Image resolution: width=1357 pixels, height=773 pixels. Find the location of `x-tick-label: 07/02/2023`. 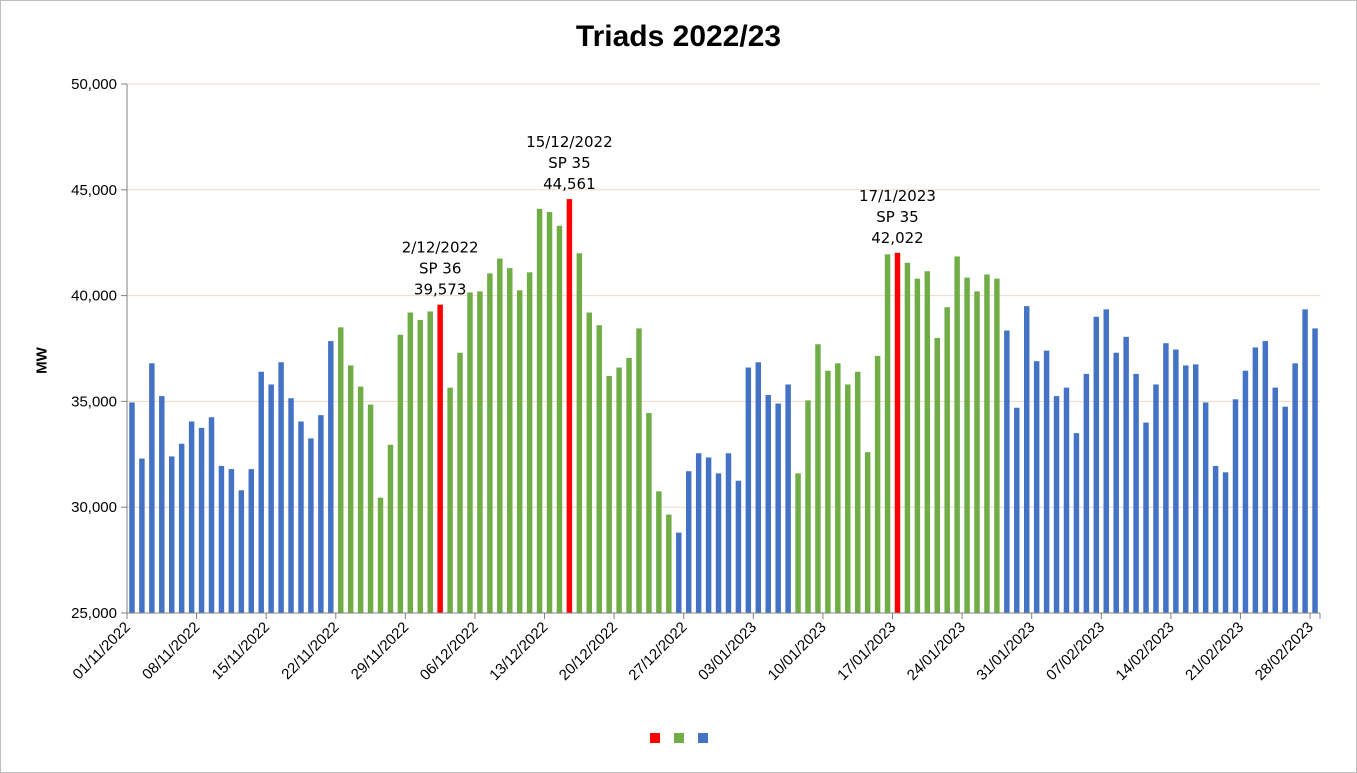

x-tick-label: 07/02/2023 is located at coordinates (1075, 651).